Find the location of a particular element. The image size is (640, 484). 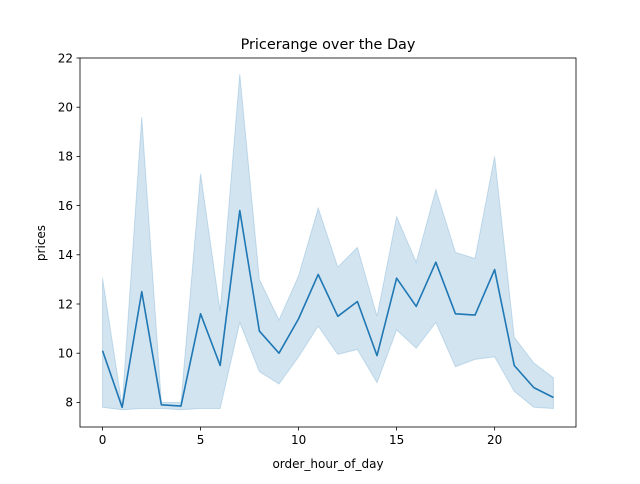

chart-title: Pricerange over the Day is located at coordinates (328, 45).